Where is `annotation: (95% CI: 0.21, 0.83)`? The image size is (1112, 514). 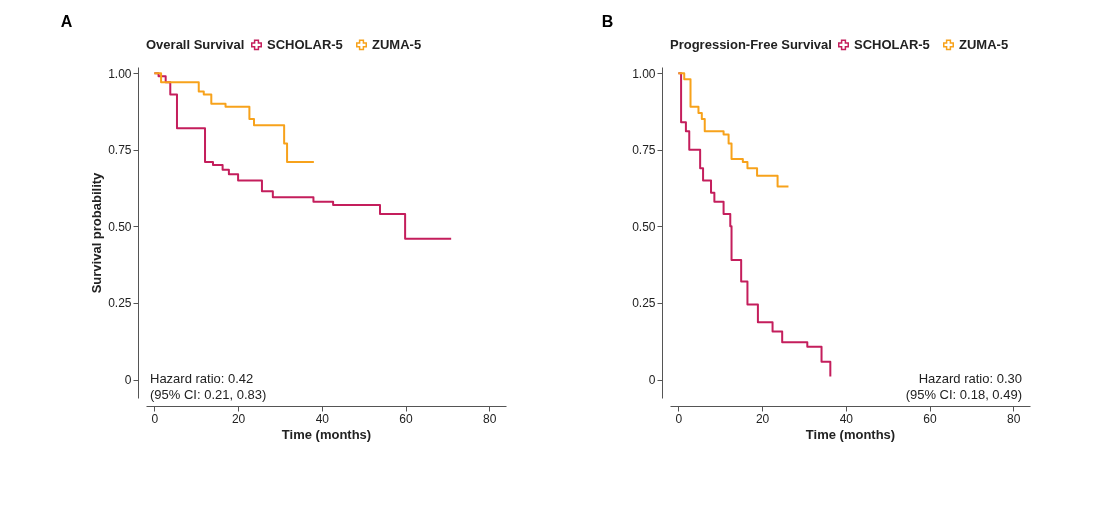
annotation: (95% CI: 0.21, 0.83) is located at coordinates (208, 394).